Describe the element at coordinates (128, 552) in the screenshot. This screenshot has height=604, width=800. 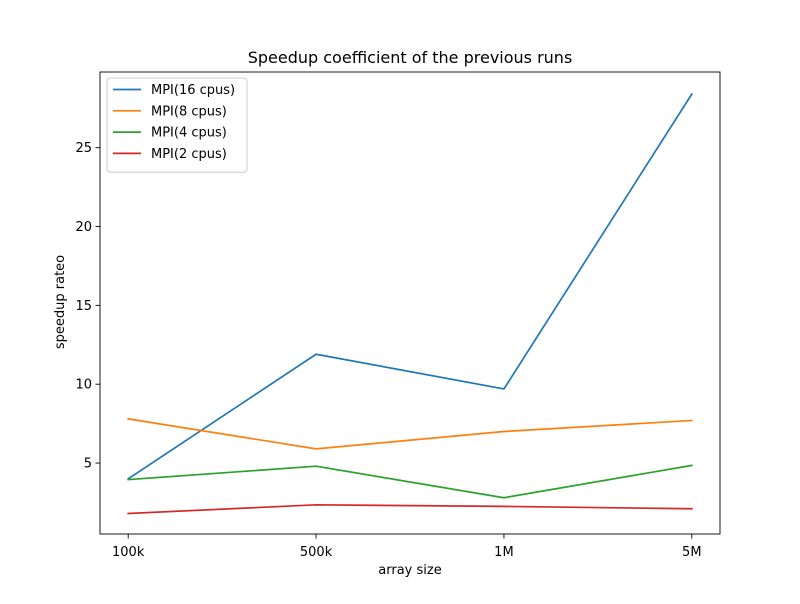
I see `x-tick-label: 100k` at that location.